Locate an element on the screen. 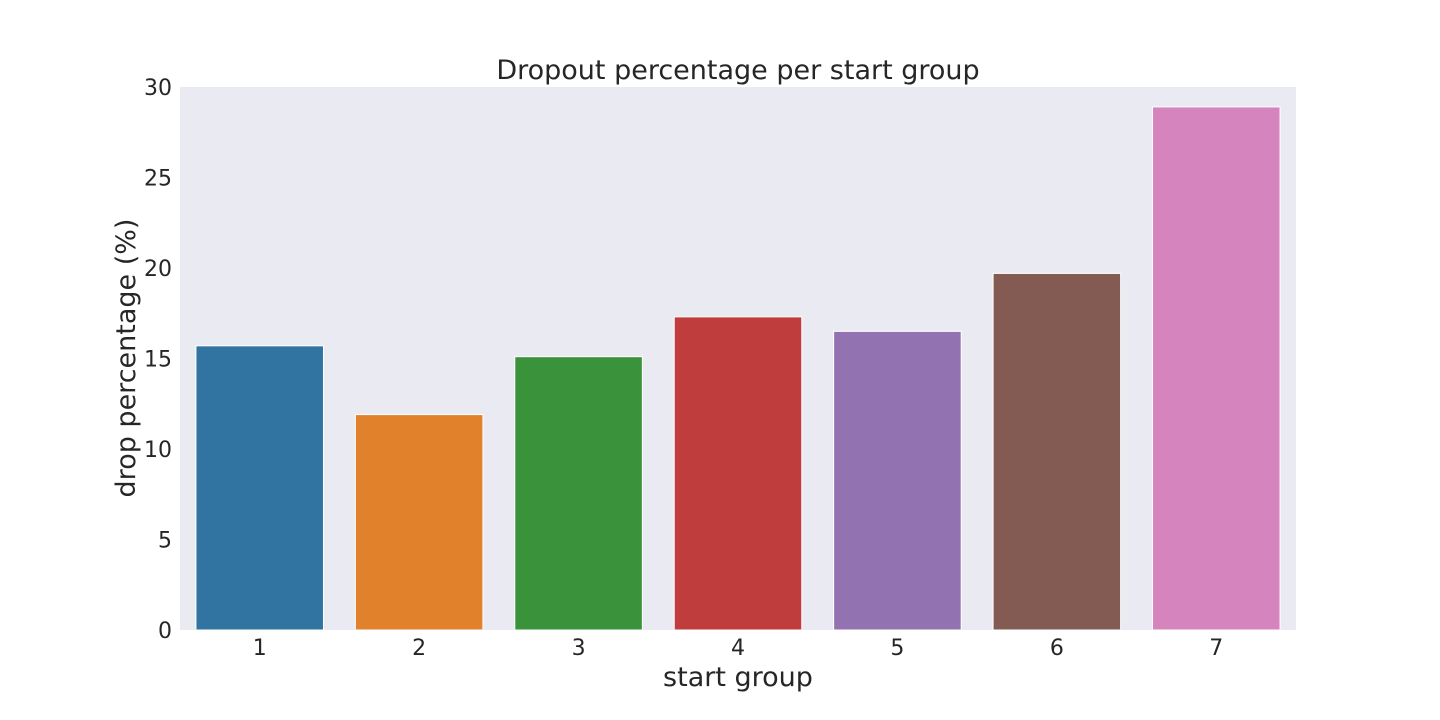 Image resolution: width=1440 pixels, height=720 pixels. y-tick-label: 20 is located at coordinates (158, 269).